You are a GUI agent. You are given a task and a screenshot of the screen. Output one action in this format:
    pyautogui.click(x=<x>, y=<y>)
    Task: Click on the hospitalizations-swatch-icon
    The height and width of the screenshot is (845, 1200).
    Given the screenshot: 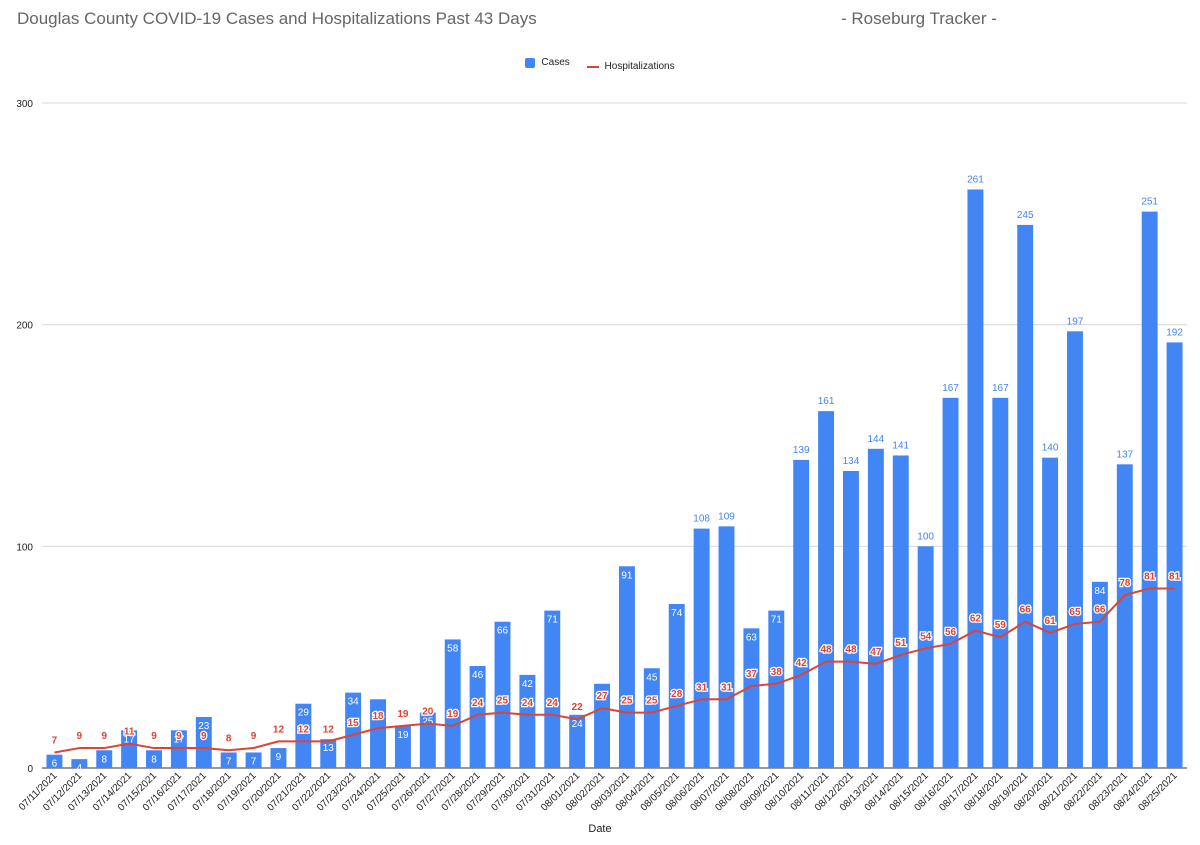 What is the action you would take?
    pyautogui.click(x=592, y=66)
    